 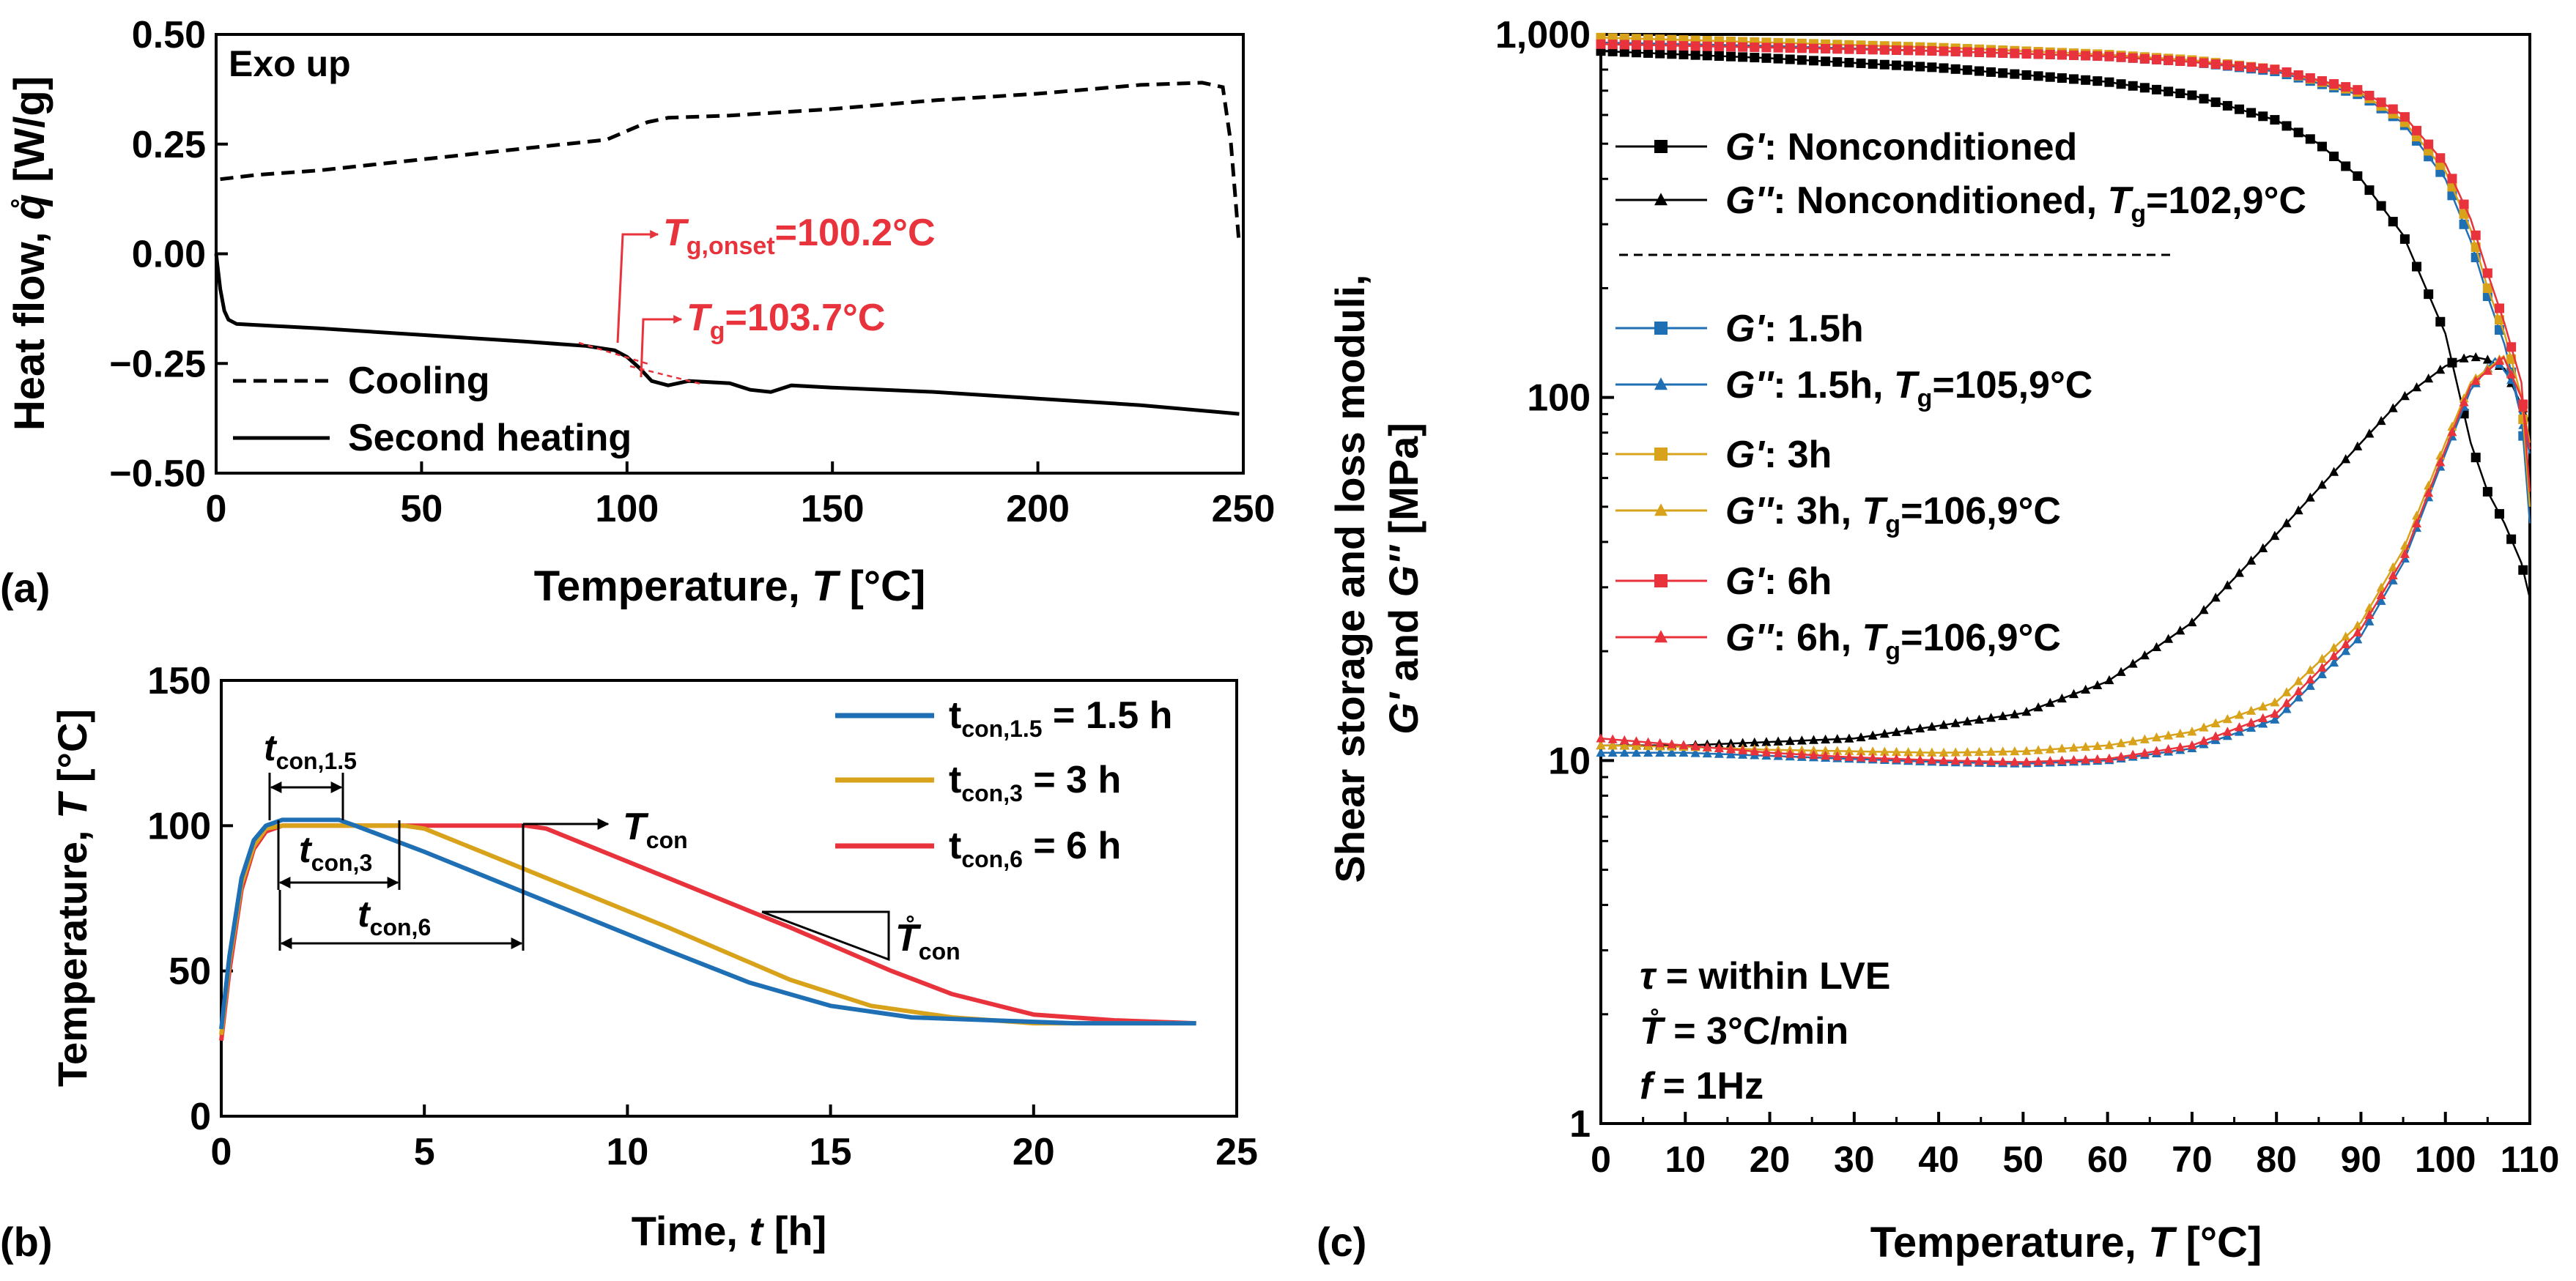 What do you see at coordinates (1236, 1152) in the screenshot?
I see `x-tick-label: 25` at bounding box center [1236, 1152].